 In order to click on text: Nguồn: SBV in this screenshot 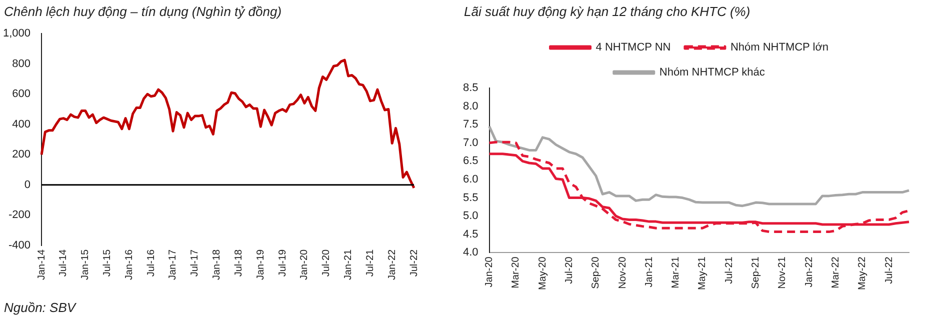, I will do `click(40, 307)`.